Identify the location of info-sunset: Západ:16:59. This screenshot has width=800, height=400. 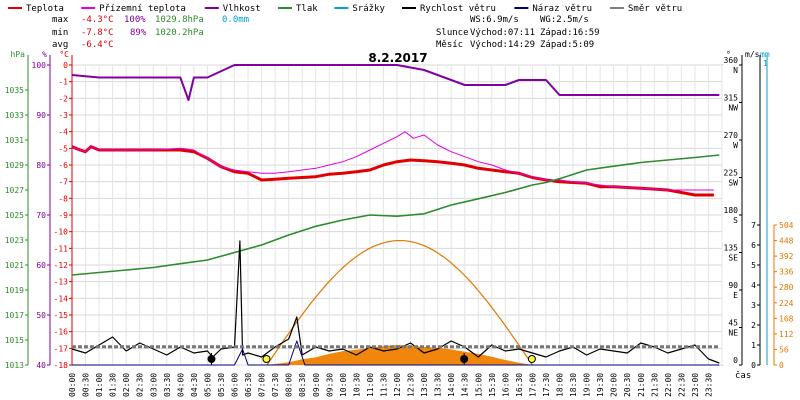
(570, 33).